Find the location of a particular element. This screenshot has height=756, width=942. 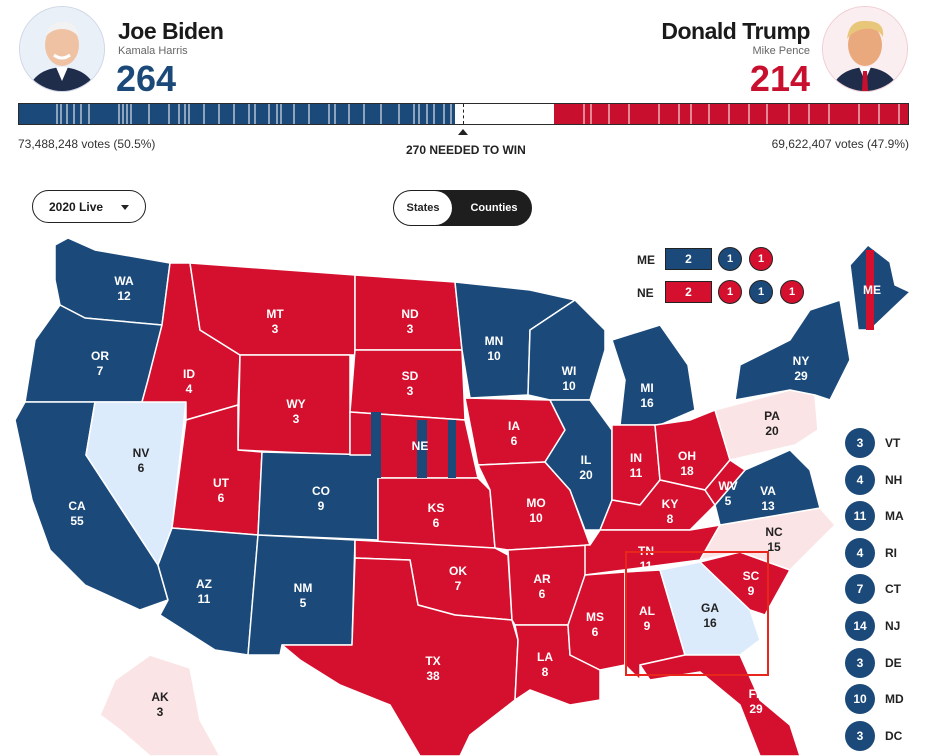

state-label-mt: MT is located at coordinates (275, 314).